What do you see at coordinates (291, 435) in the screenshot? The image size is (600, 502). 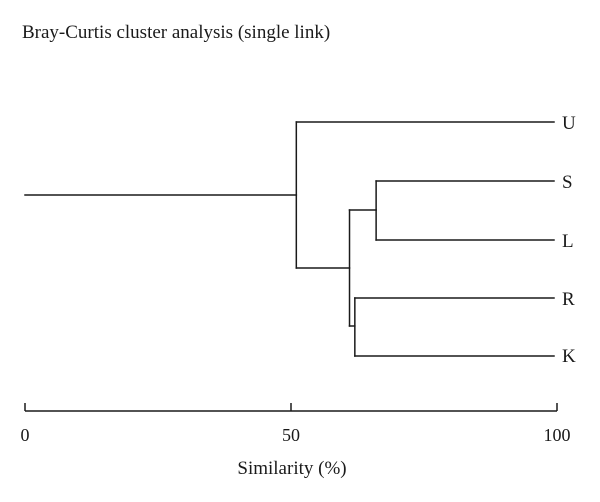 I see `x-tick-label-50: 50` at bounding box center [291, 435].